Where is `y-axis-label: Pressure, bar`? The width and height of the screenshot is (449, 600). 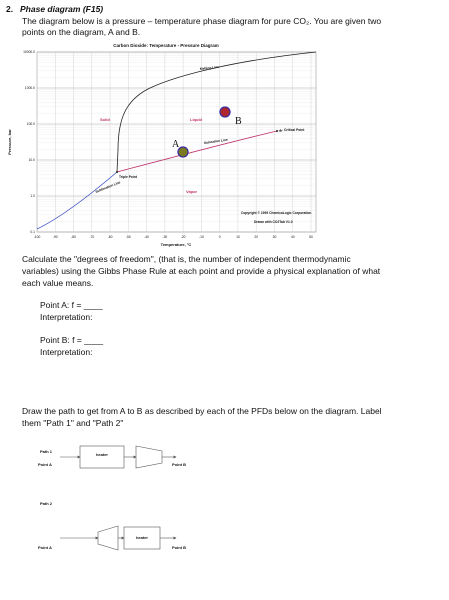
y-axis-label: Pressure, bar is located at coordinates (9, 142).